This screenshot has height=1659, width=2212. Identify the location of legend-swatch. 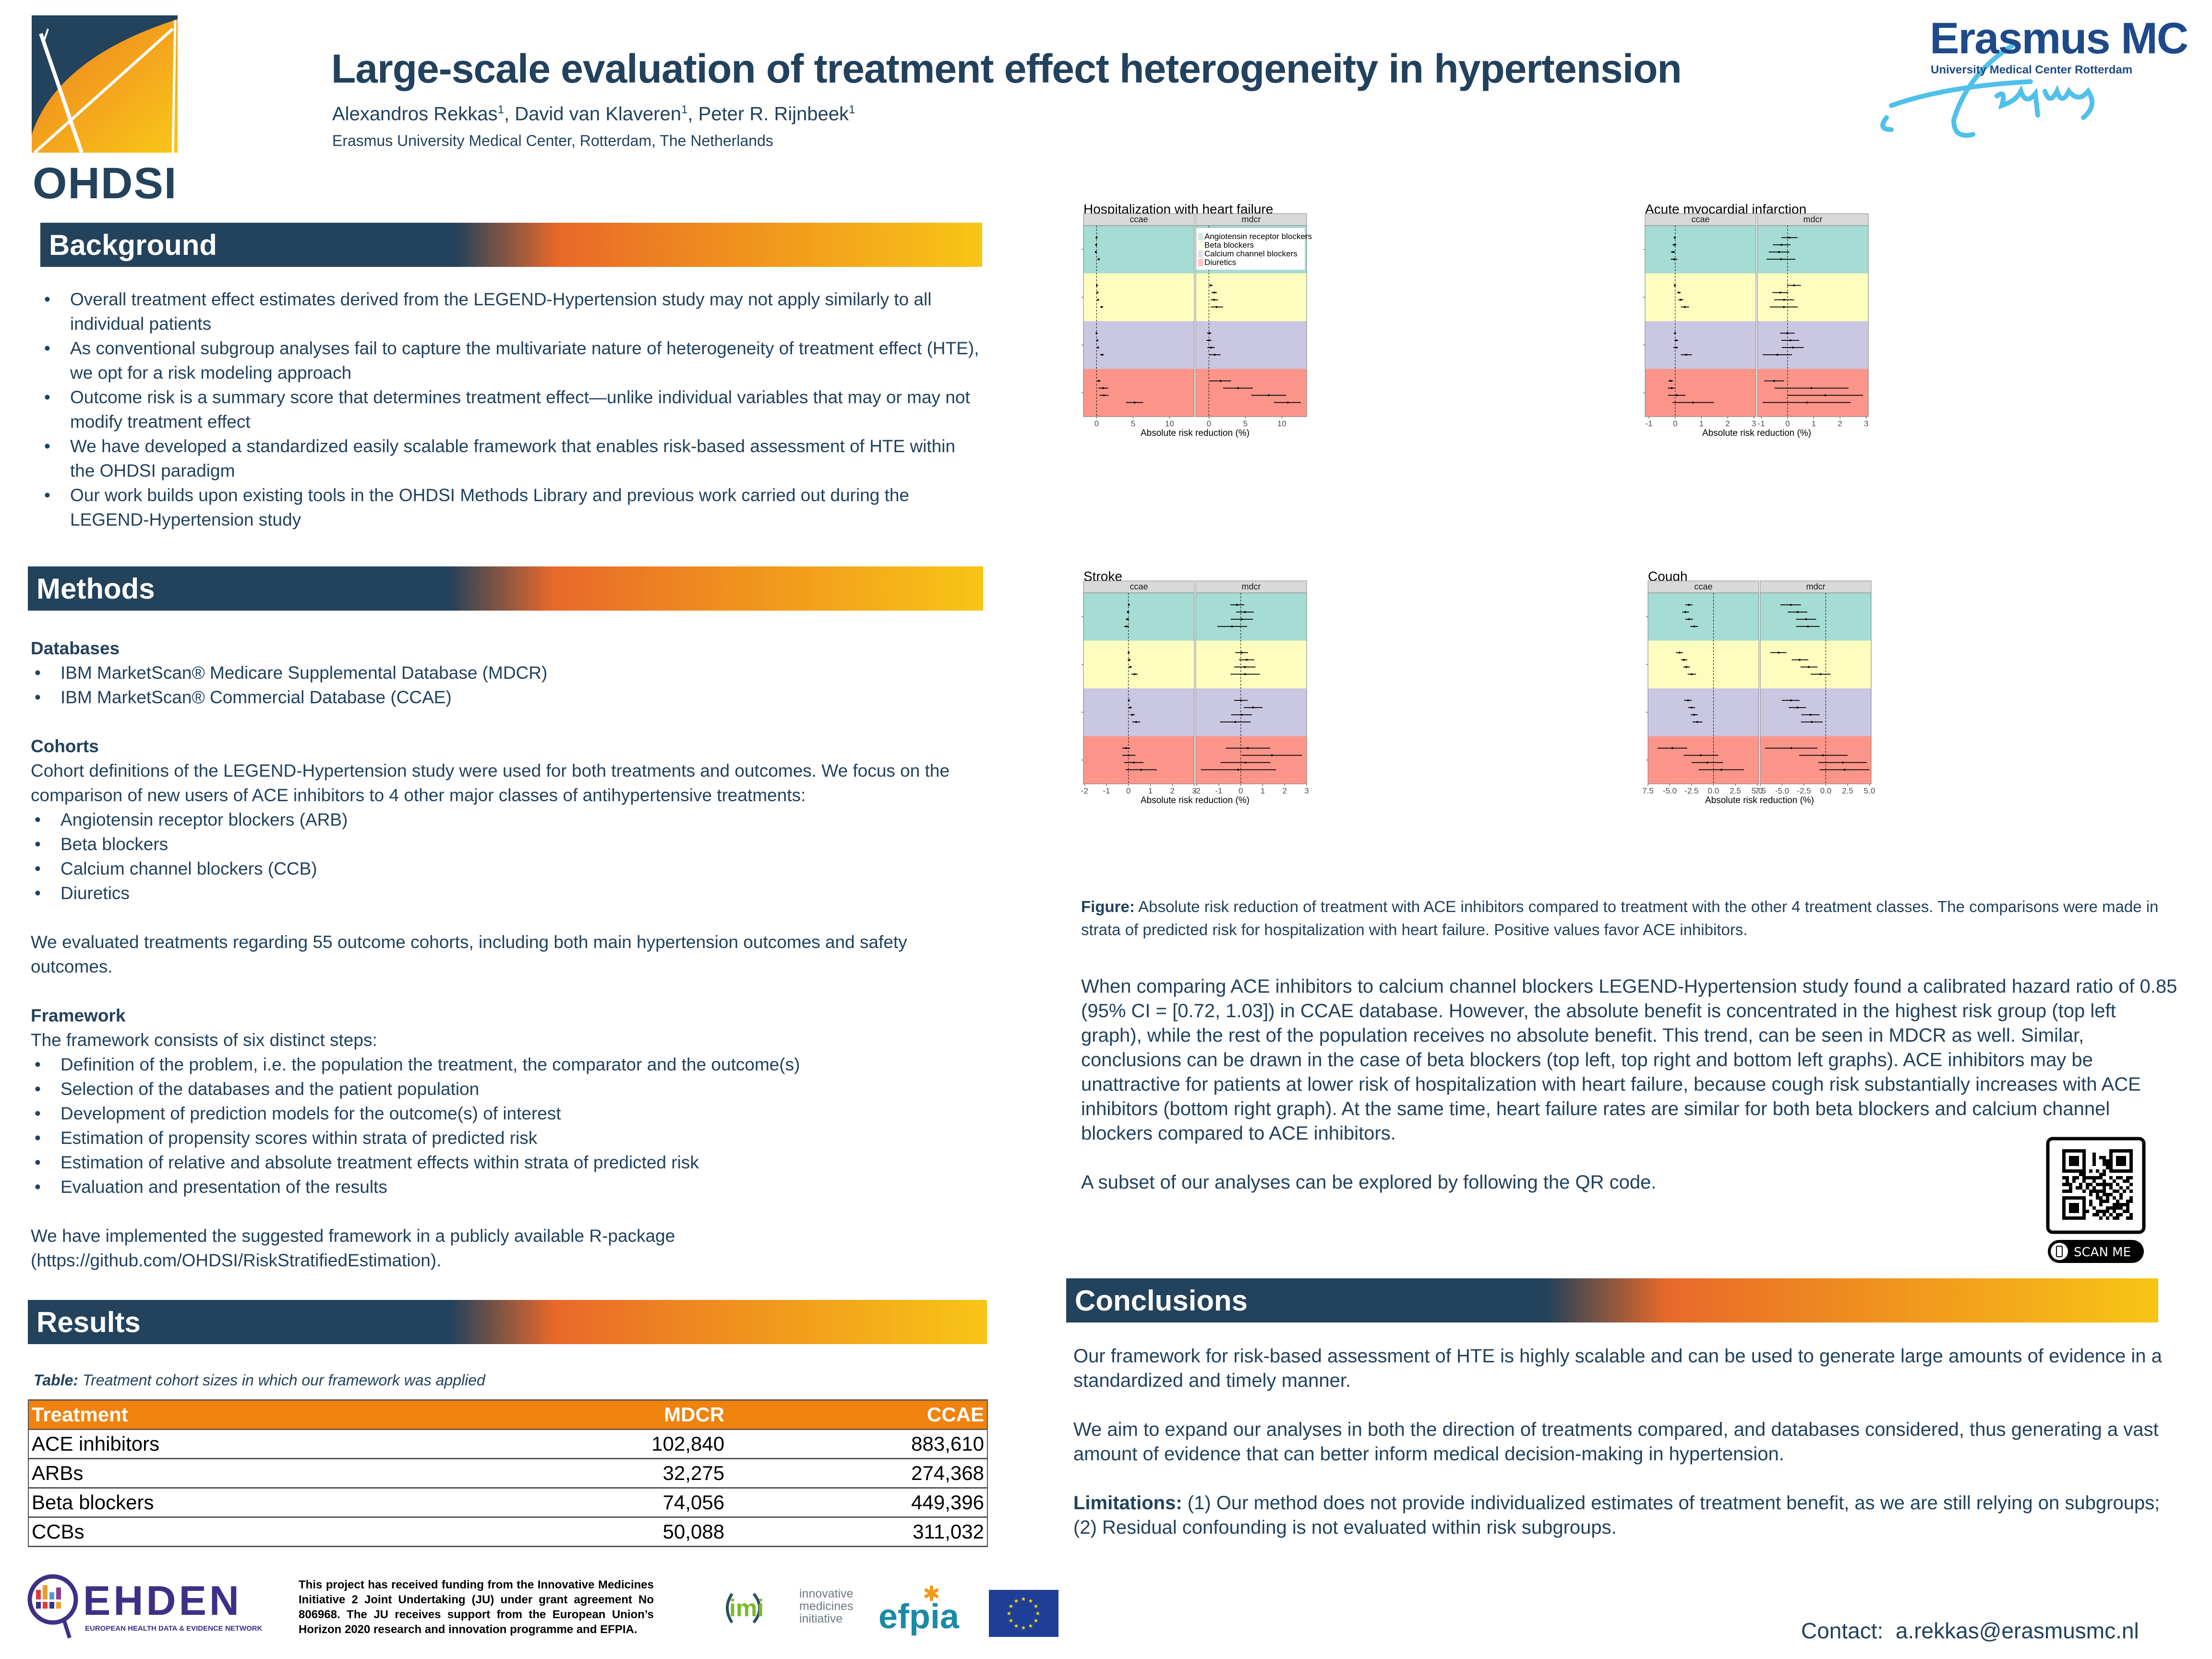
(1200, 245).